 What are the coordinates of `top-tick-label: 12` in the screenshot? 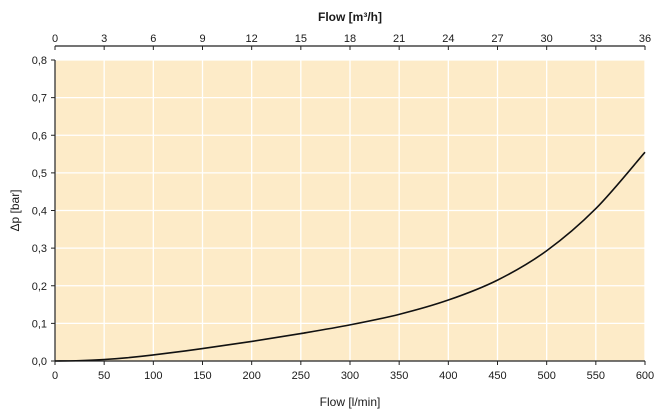 It's located at (252, 39).